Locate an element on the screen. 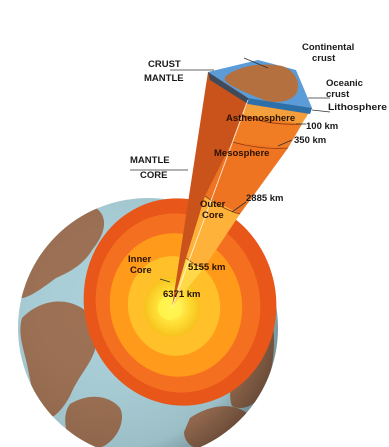 This screenshot has width=389, height=447. label-oceanic-crust: Oceanic crust is located at coordinates (346, 89).